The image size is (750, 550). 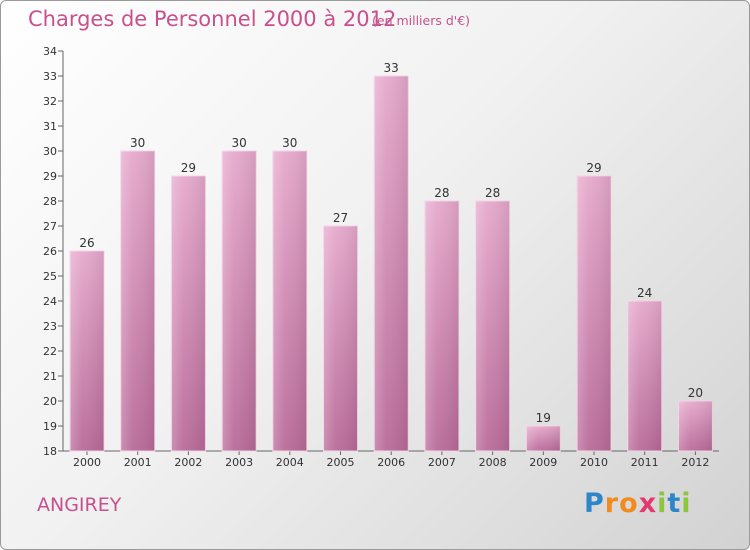 I want to click on x-tick-label: 2002, so click(x=188, y=462).